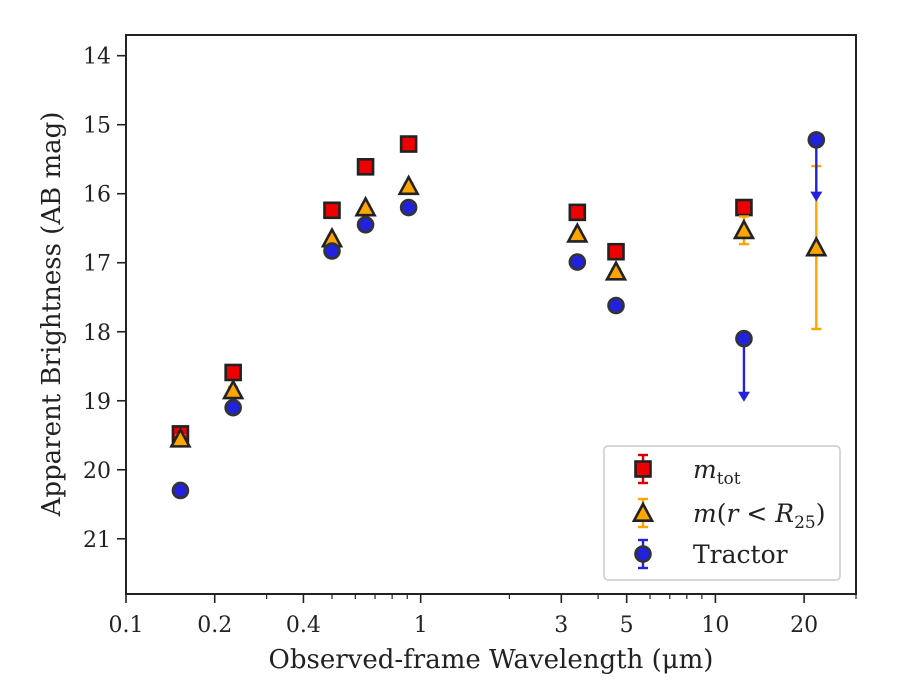 The height and width of the screenshot is (700, 900). Describe the element at coordinates (97, 57) in the screenshot. I see `y-tick-label: 14` at that location.